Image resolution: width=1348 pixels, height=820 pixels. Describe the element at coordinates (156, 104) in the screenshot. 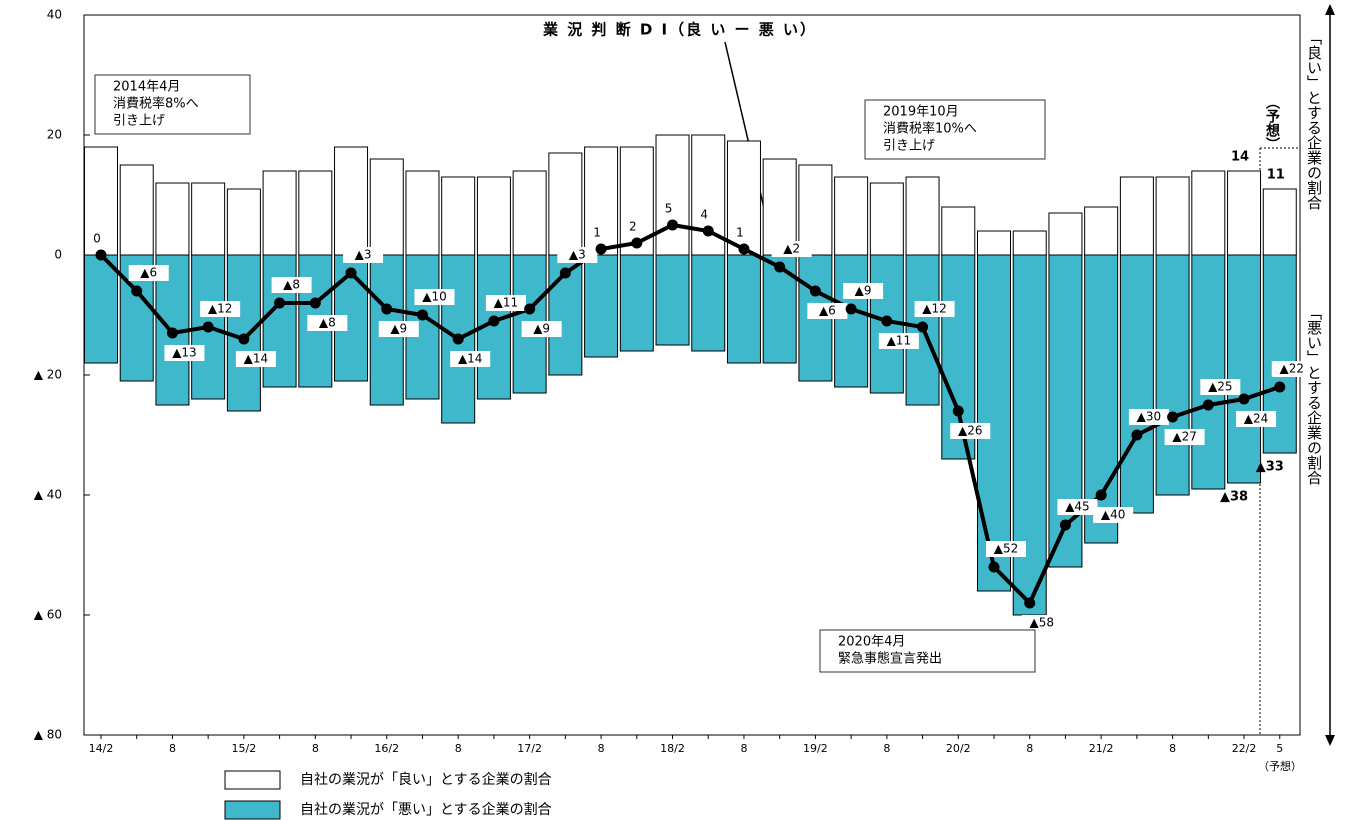

I see `annotation-text: 消費税率8%へ` at that location.